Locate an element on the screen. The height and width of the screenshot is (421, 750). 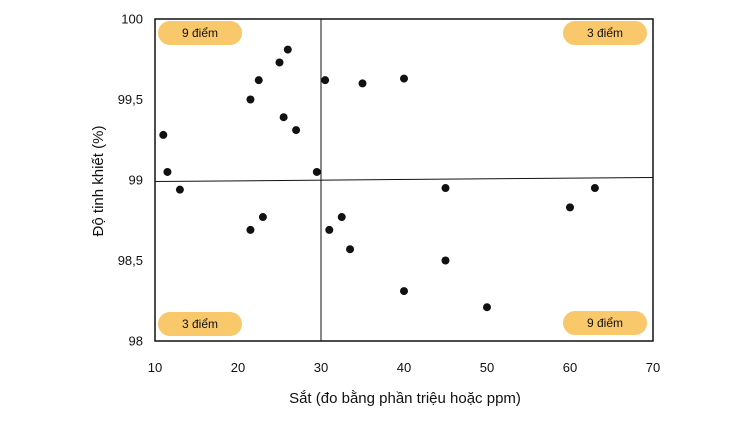
y-tick-label: 100 is located at coordinates (132, 19).